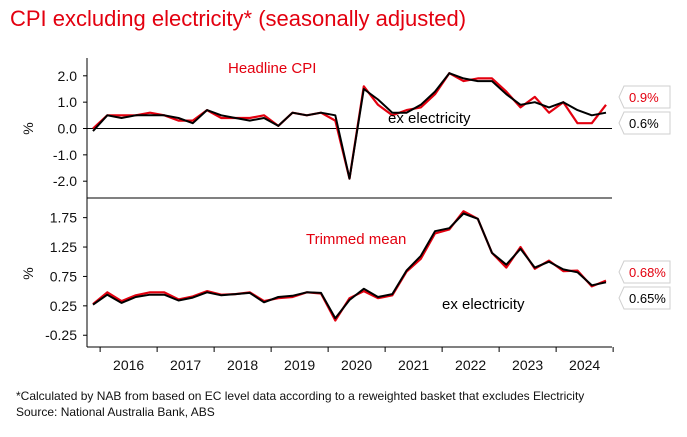 The image size is (687, 437). What do you see at coordinates (356, 239) in the screenshot?
I see `series-annotation: Trimmed mean` at bounding box center [356, 239].